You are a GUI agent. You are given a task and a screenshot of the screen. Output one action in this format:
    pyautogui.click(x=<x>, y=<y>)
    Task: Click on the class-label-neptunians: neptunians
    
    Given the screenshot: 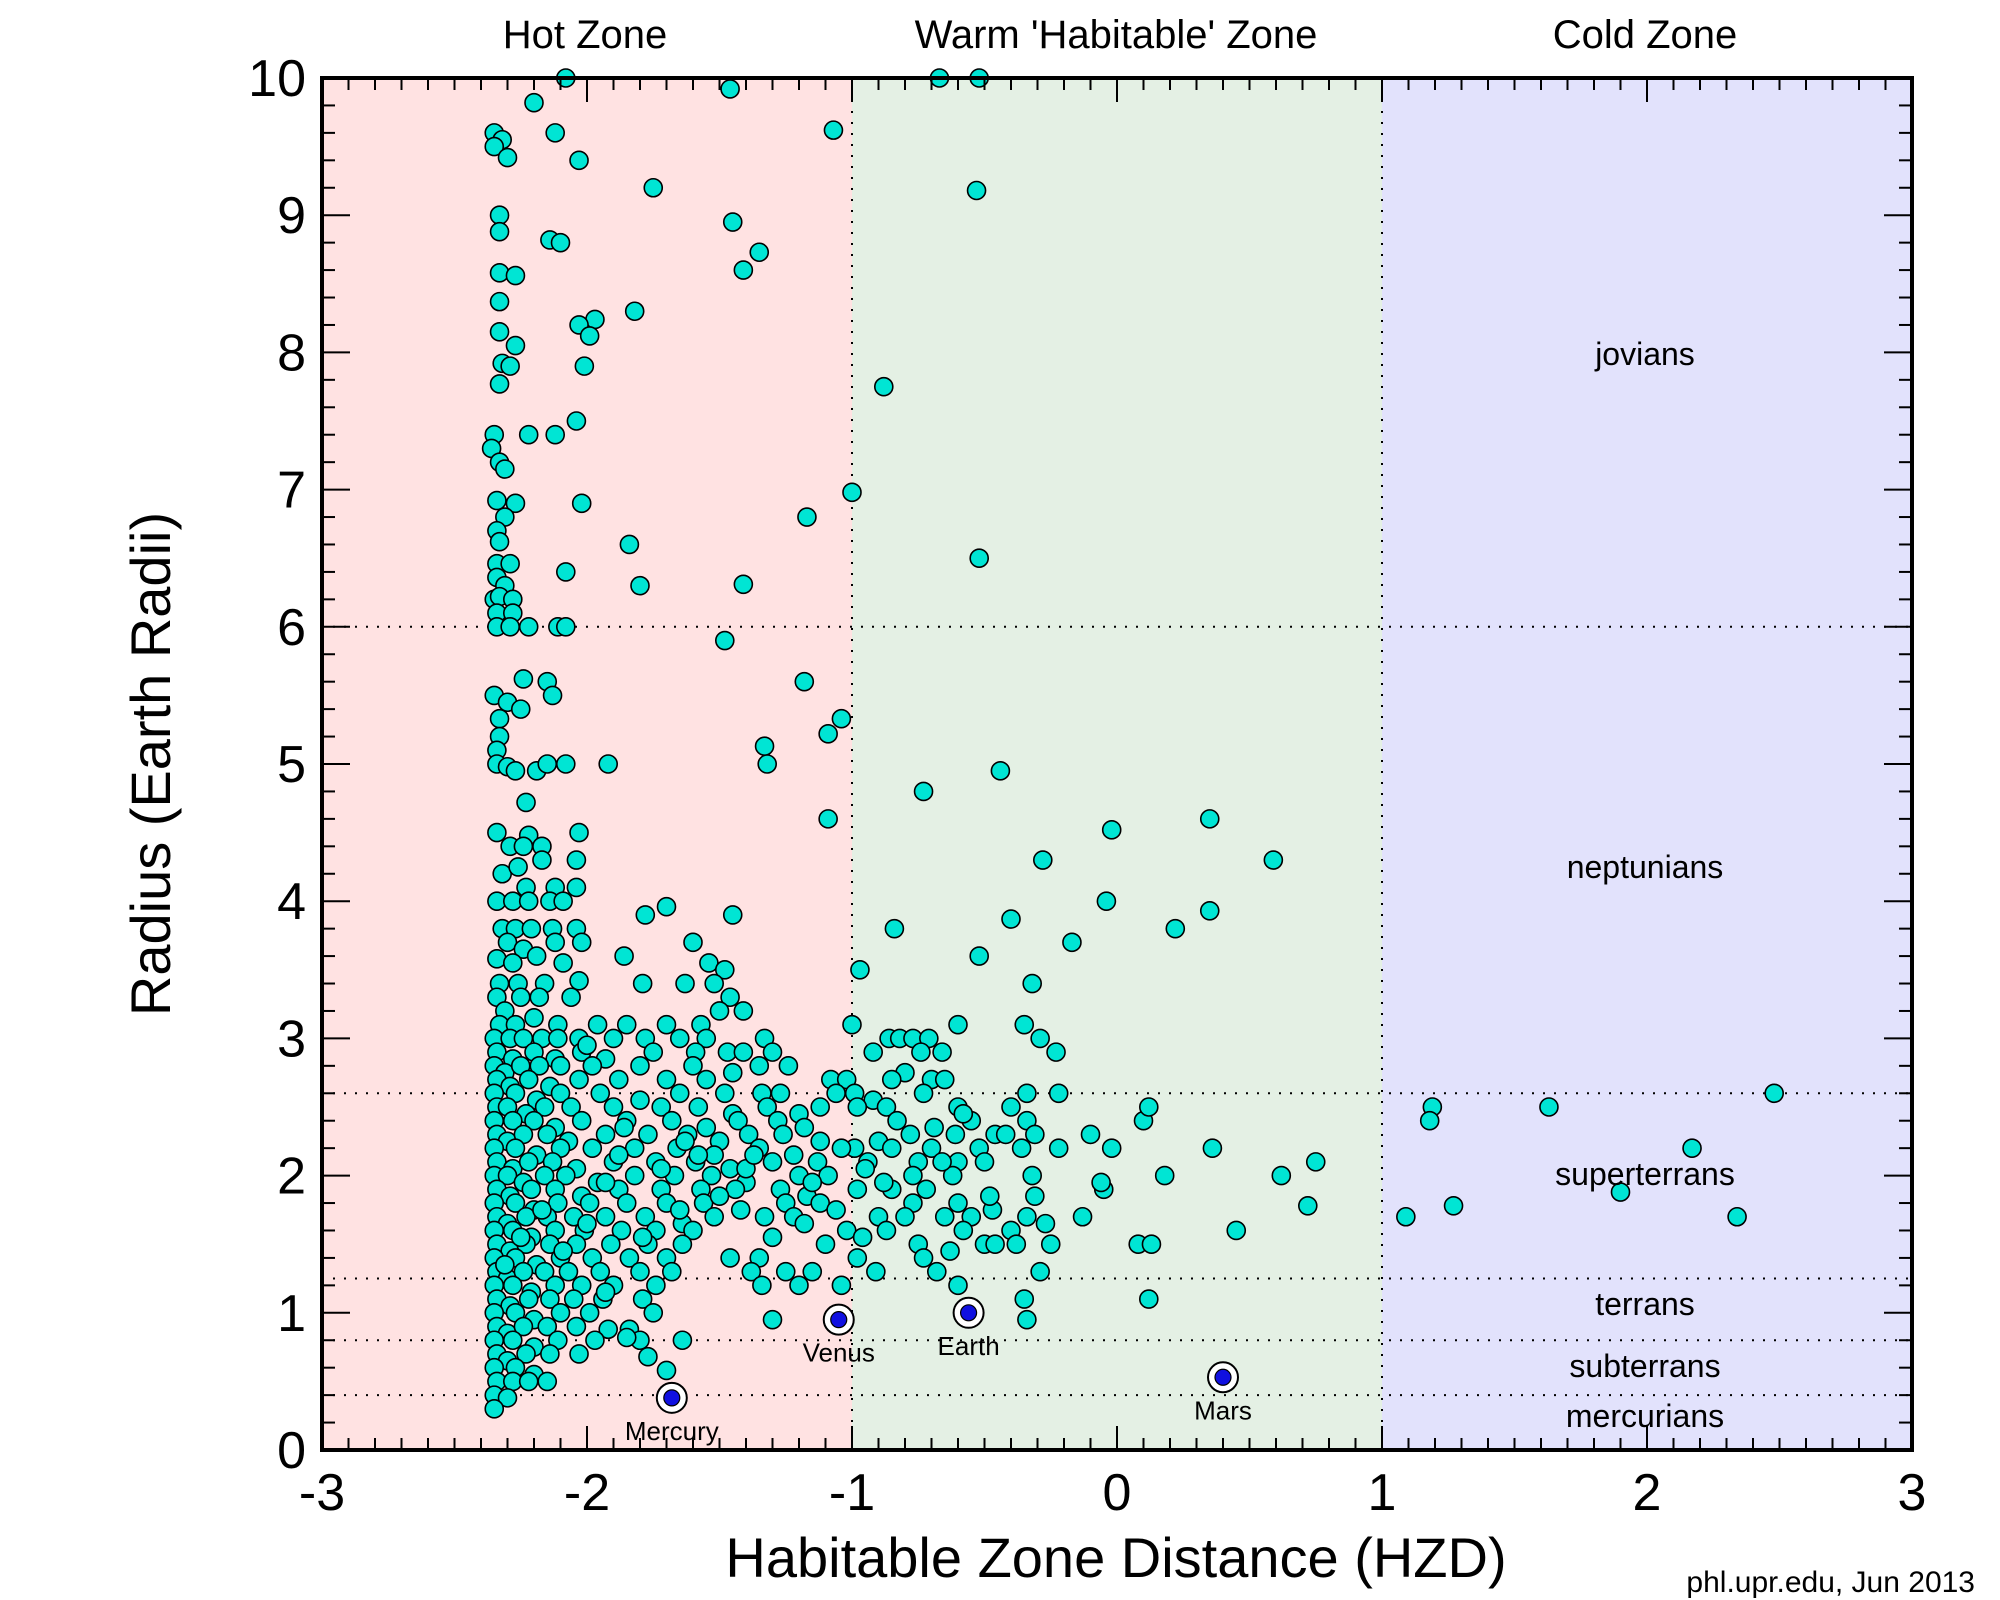 What is the action you would take?
    pyautogui.click(x=1645, y=867)
    